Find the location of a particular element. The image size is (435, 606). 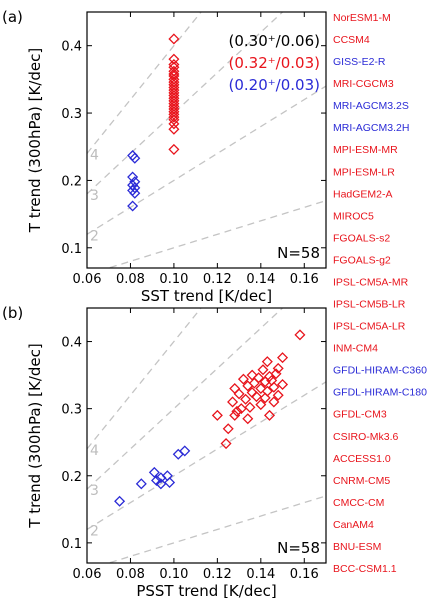

legend-model-name: CMCC-CM is located at coordinates (358, 503).